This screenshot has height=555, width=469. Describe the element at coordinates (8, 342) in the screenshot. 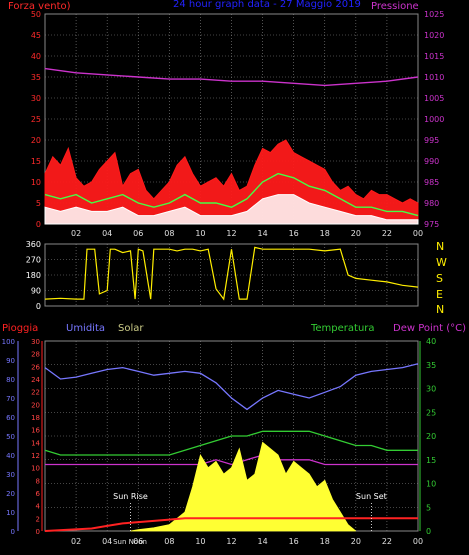

I see `humidity-tick-label: 100` at that location.